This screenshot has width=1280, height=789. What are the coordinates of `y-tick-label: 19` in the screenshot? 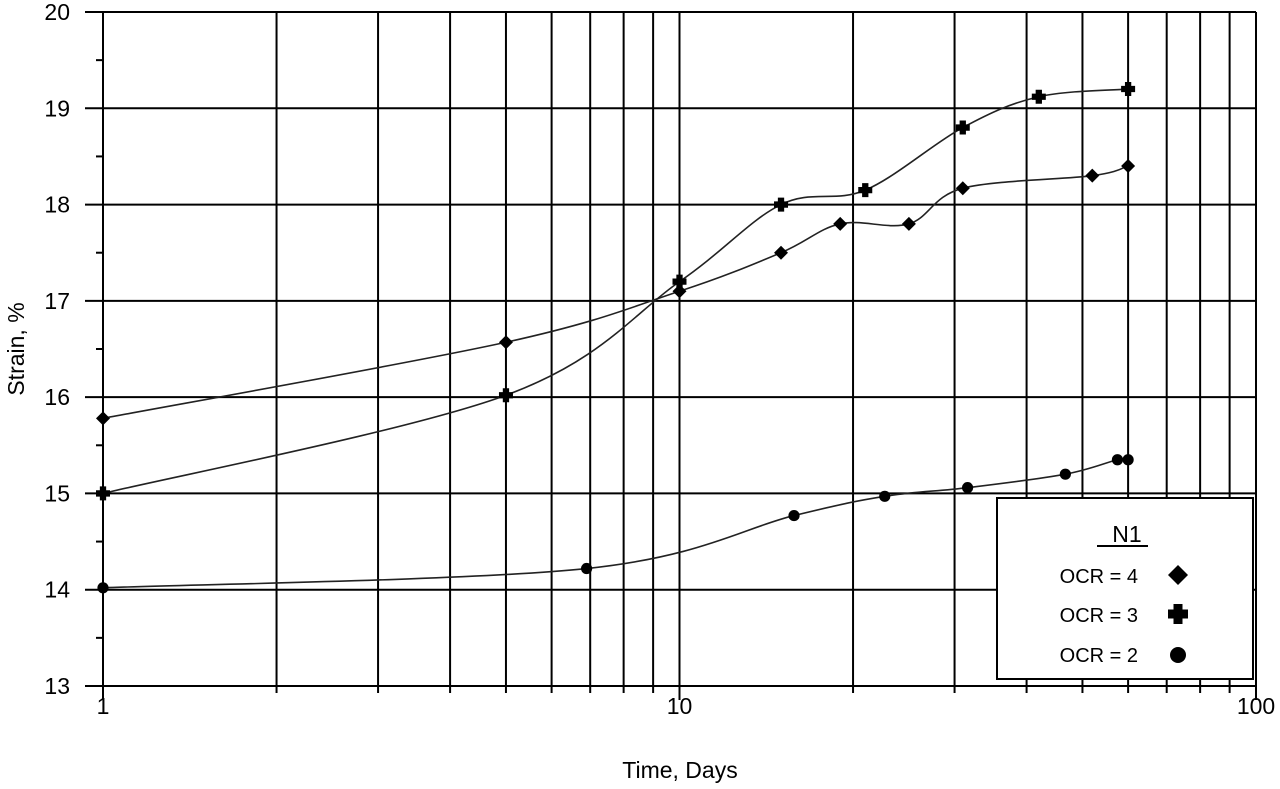 It's located at (57, 108).